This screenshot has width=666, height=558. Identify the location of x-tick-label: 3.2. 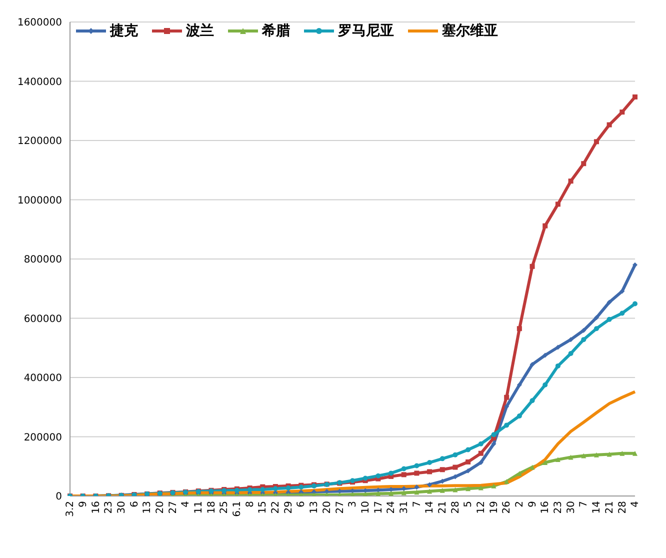
(70, 509).